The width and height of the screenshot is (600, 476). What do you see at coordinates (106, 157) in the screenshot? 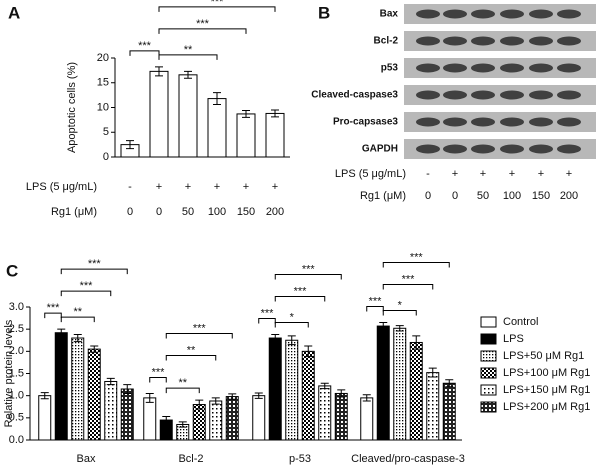
I see `y-tick-label: 0` at bounding box center [106, 157].